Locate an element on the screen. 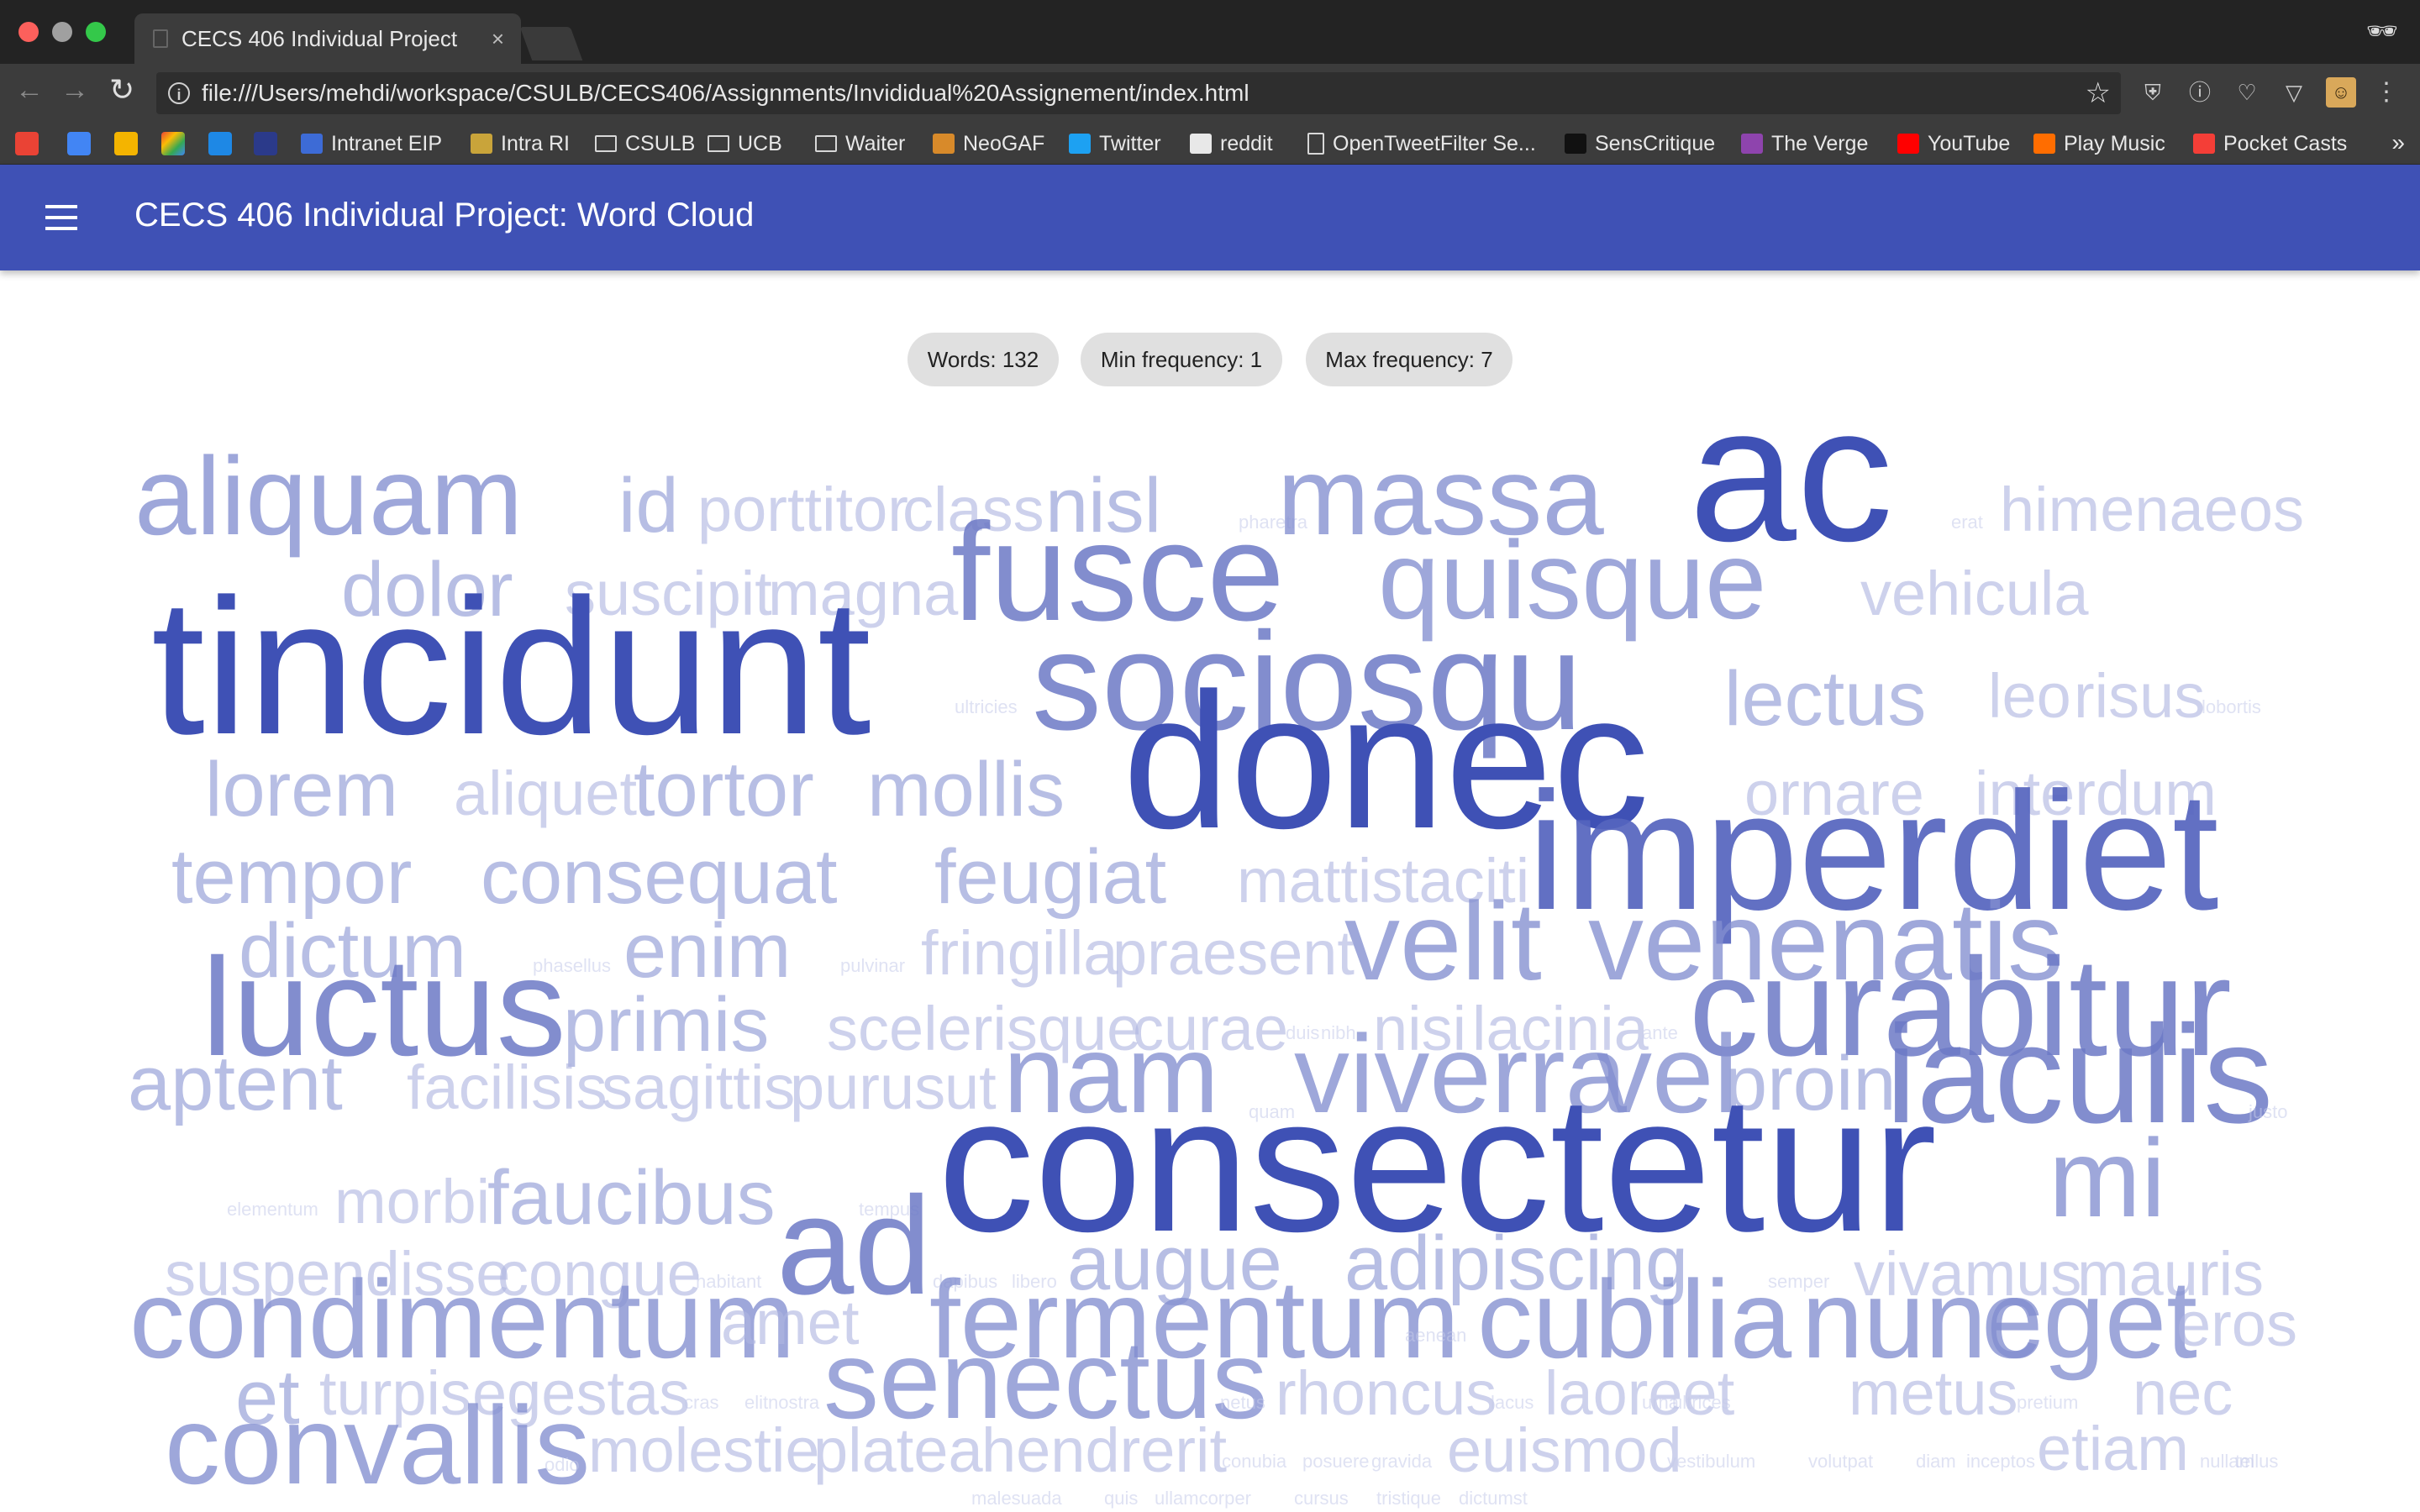 Image resolution: width=2420 pixels, height=1512 pixels. cloud-word: ante is located at coordinates (1660, 1032).